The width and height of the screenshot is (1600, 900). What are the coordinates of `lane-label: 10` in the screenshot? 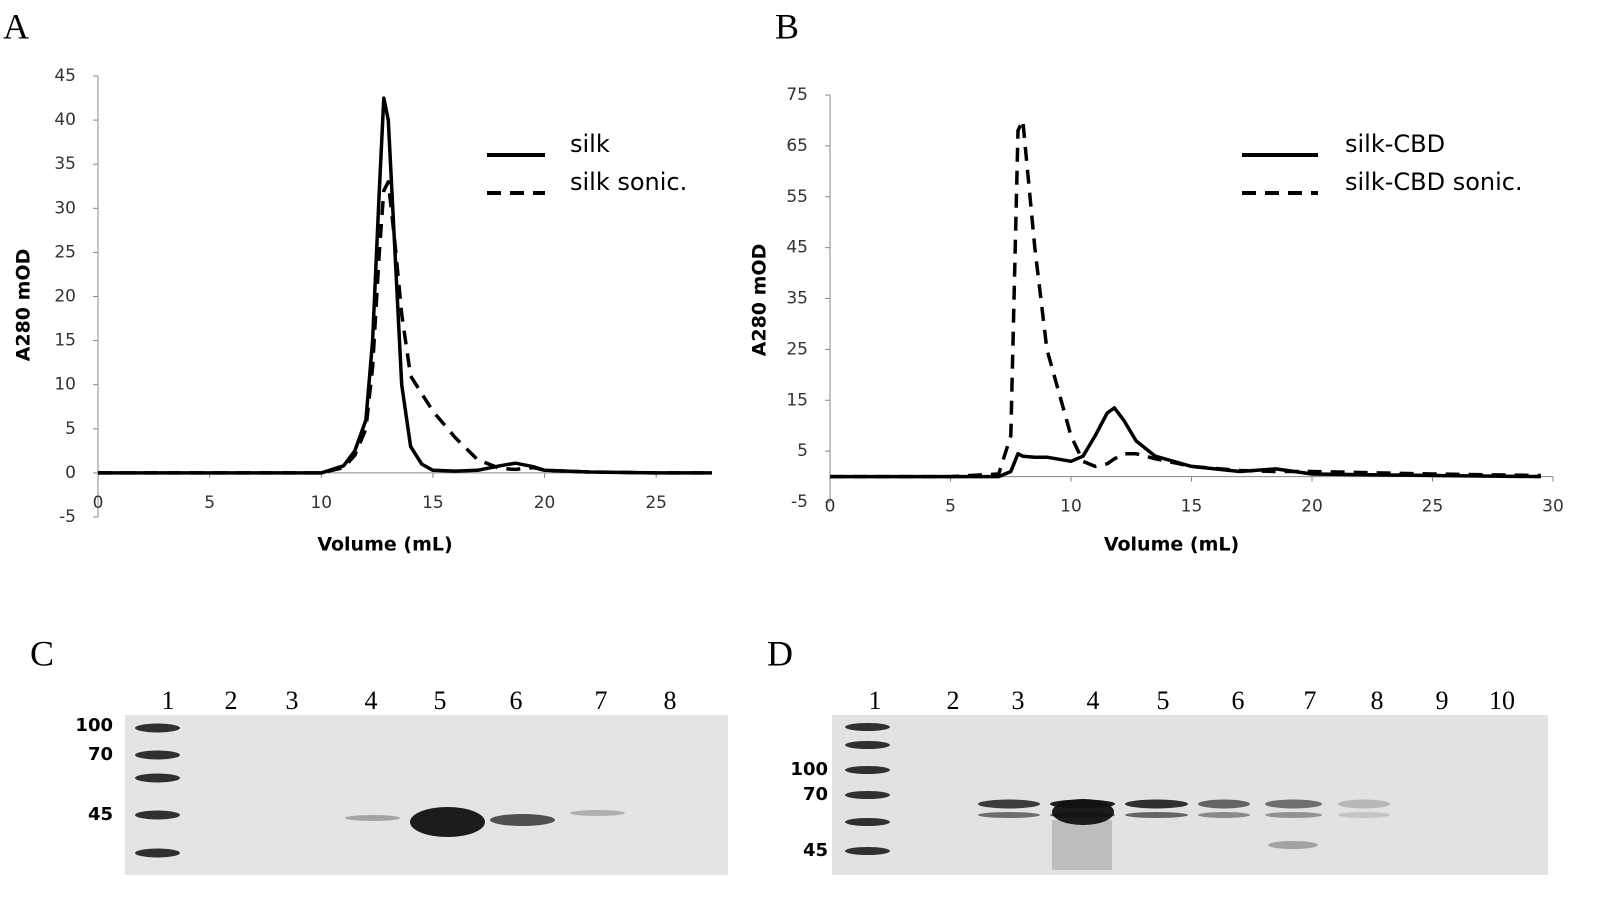 It's located at (1502, 700).